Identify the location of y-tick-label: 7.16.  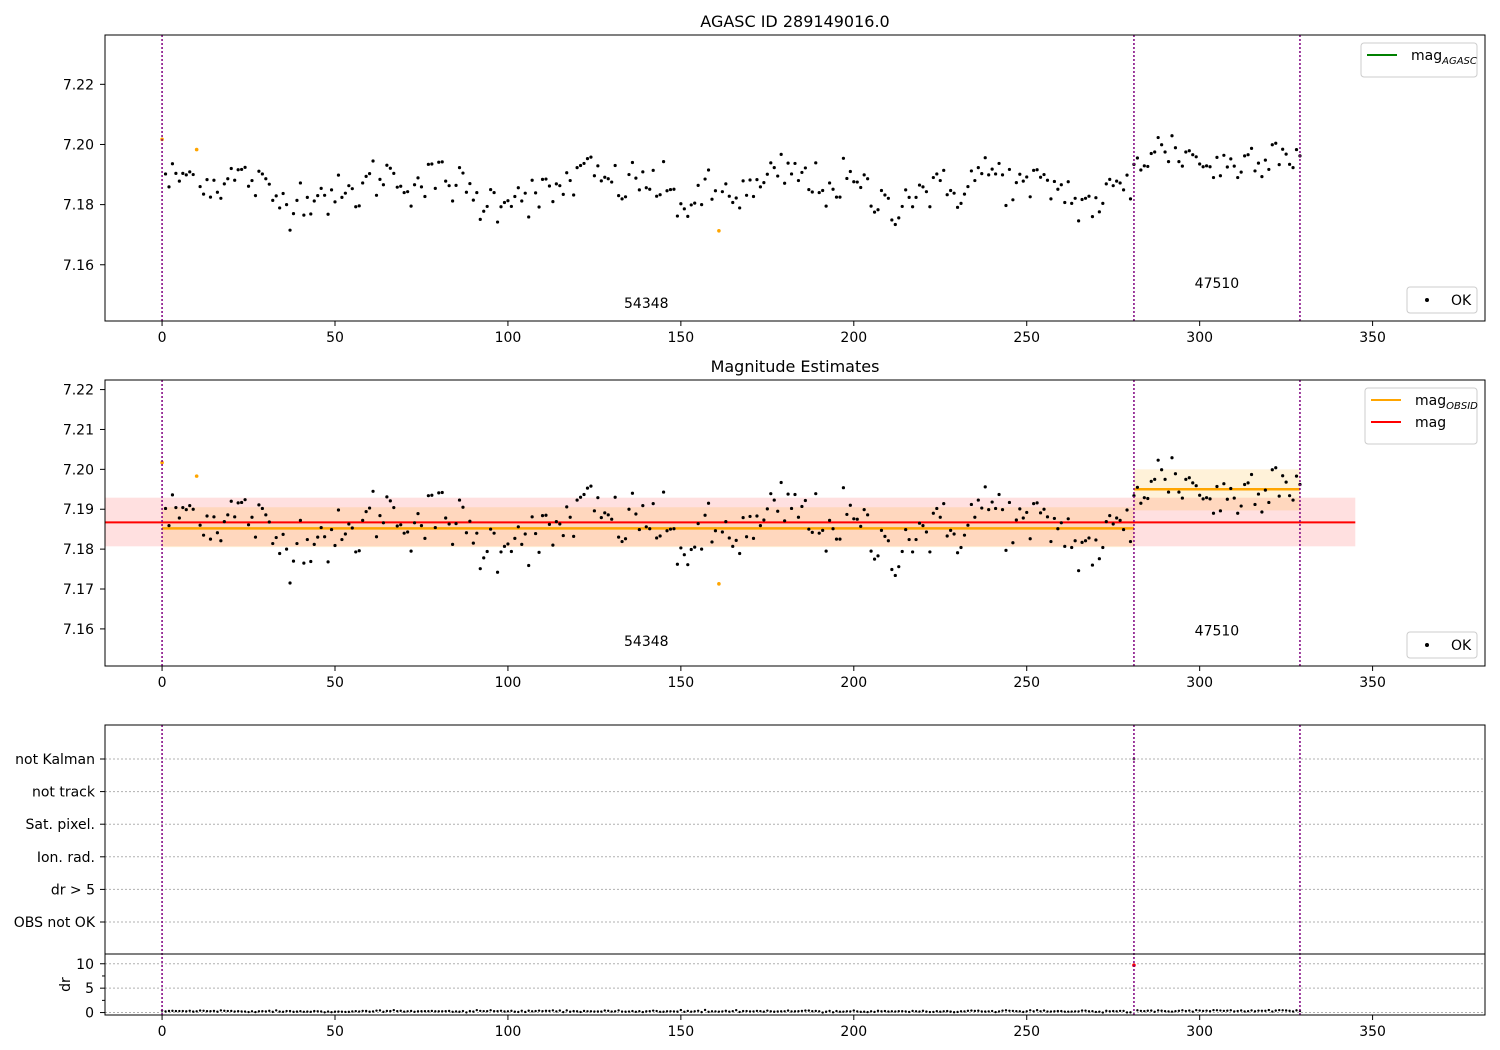
(78, 630).